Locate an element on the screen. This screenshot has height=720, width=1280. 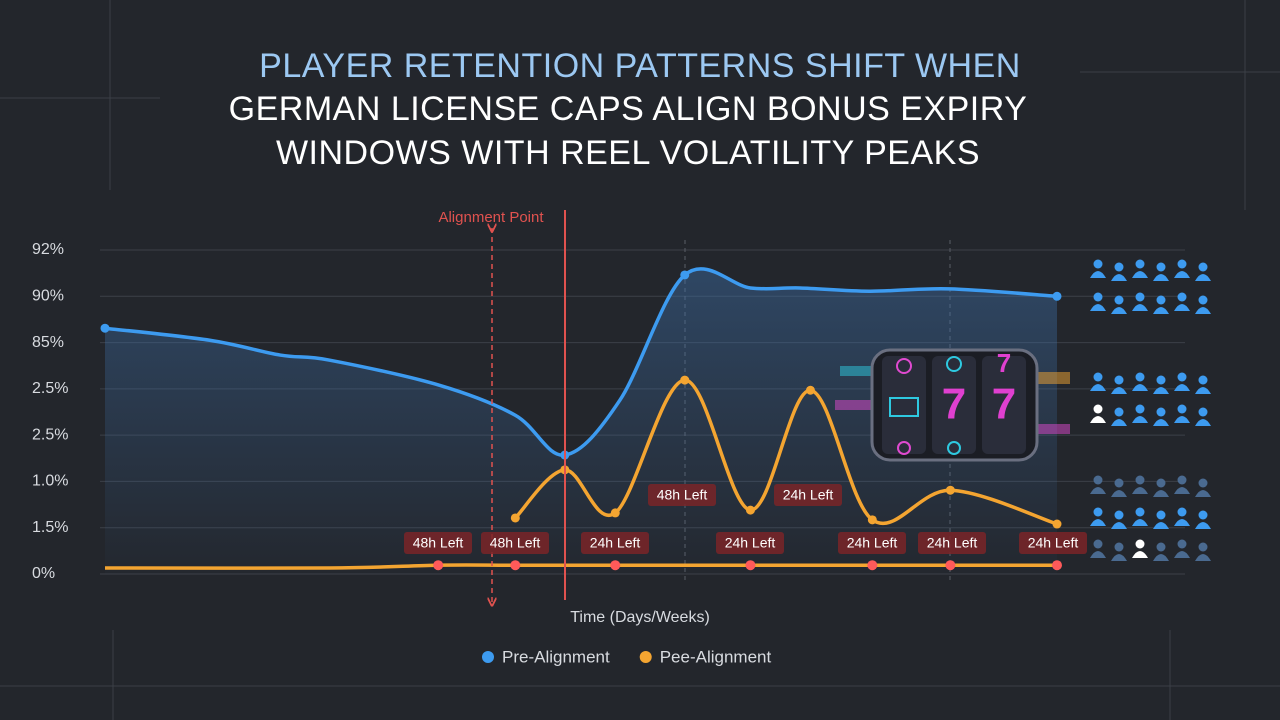
title-line: WINDOWS WITH REEL VOLATILITY PEAKS is located at coordinates (628, 153).